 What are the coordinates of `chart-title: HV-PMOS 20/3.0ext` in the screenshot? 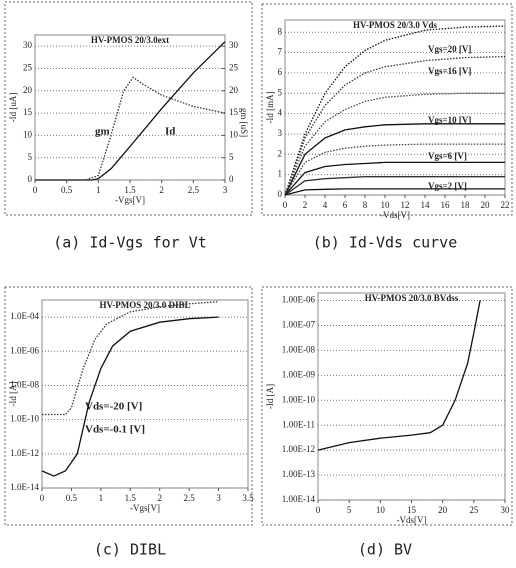 It's located at (130, 40).